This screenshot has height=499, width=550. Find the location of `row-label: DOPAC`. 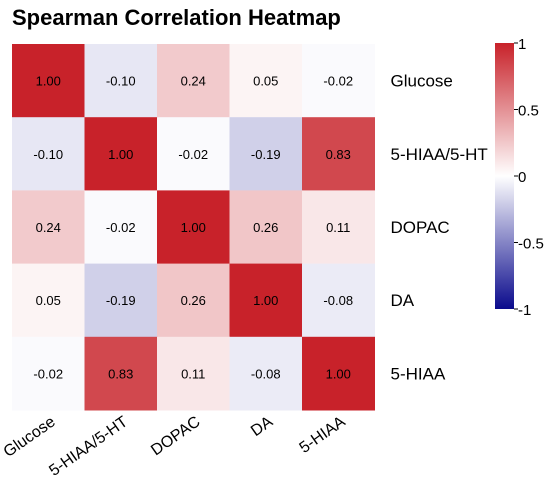

row-label: DOPAC is located at coordinates (420, 227).